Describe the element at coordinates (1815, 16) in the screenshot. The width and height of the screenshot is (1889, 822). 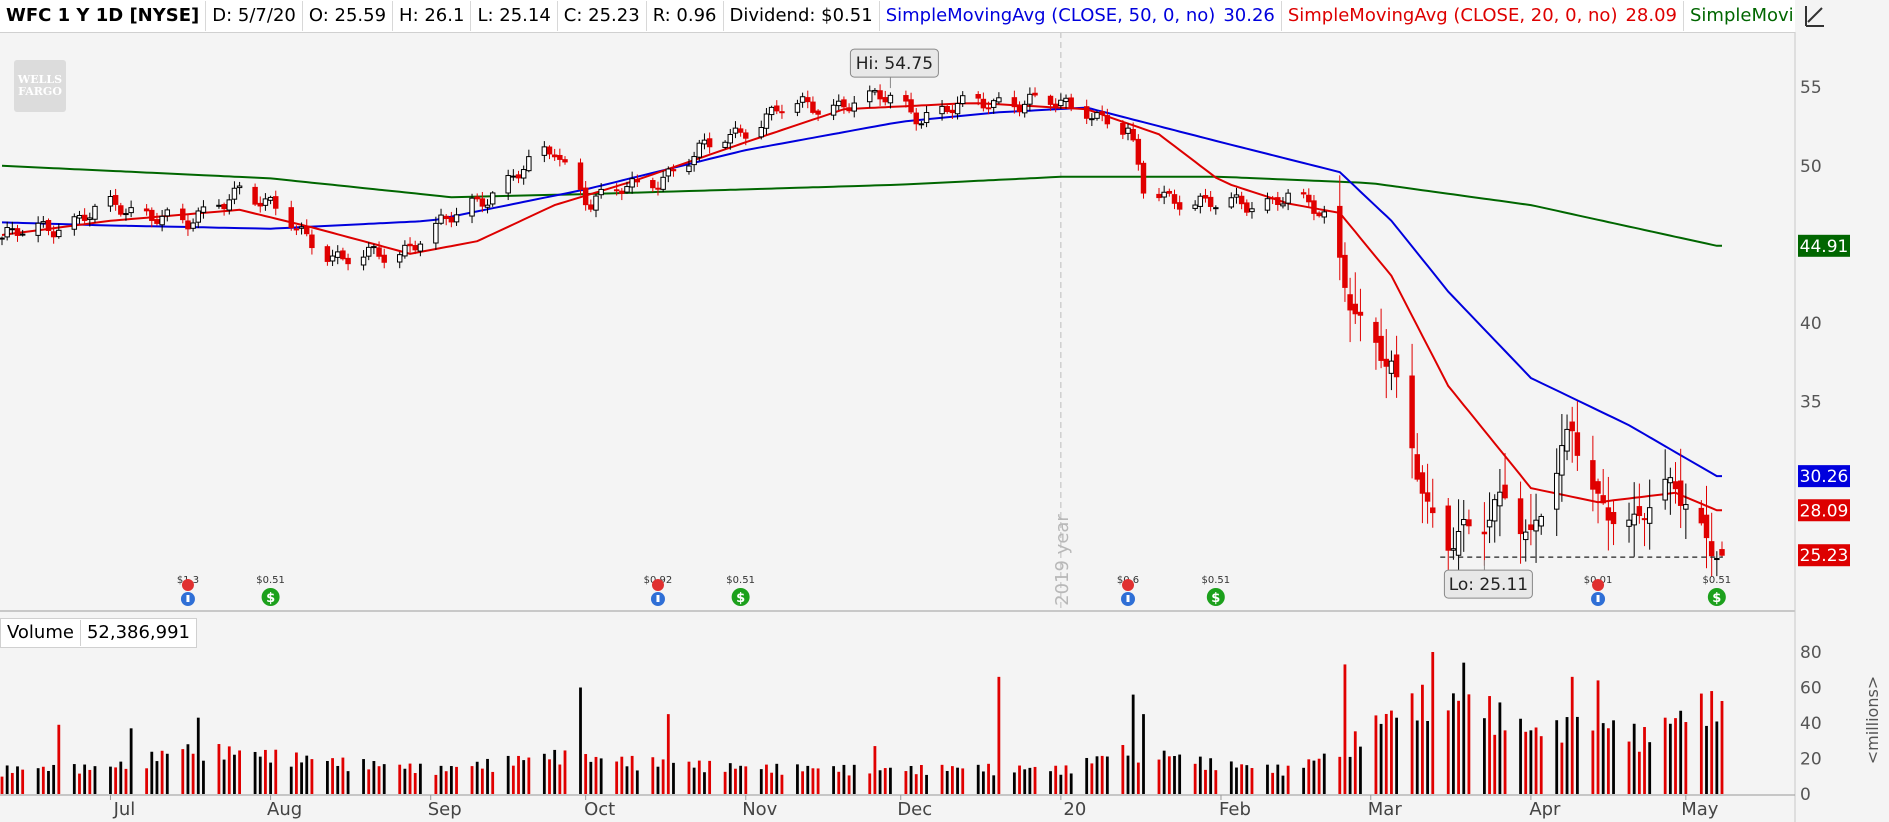
I see `drawing-tool-icon` at that location.